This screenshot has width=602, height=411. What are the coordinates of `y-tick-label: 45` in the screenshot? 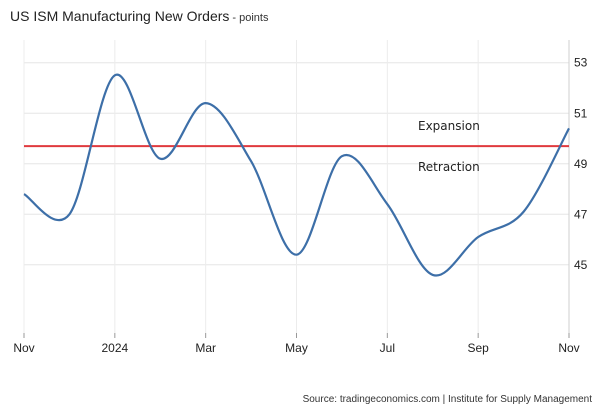 It's located at (581, 265).